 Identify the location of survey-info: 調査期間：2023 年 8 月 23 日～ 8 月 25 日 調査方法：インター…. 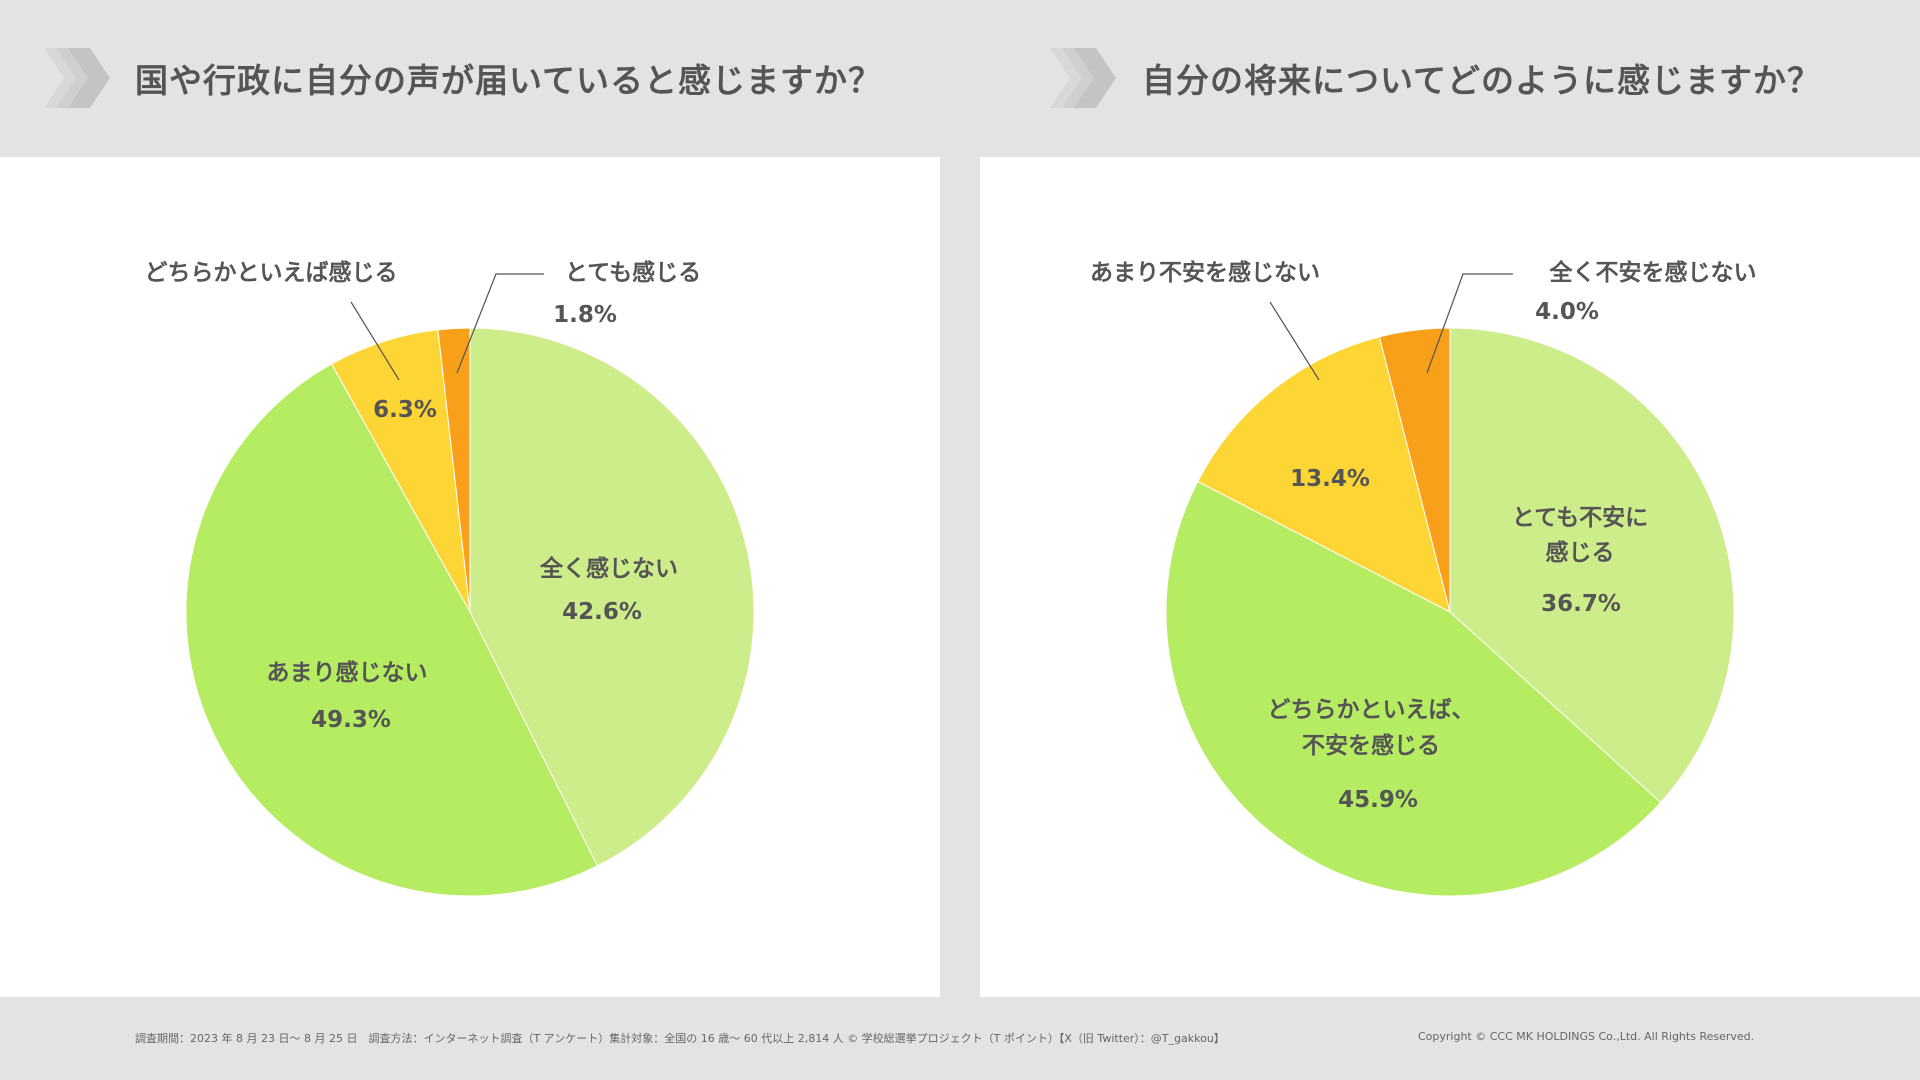
(680, 1038).